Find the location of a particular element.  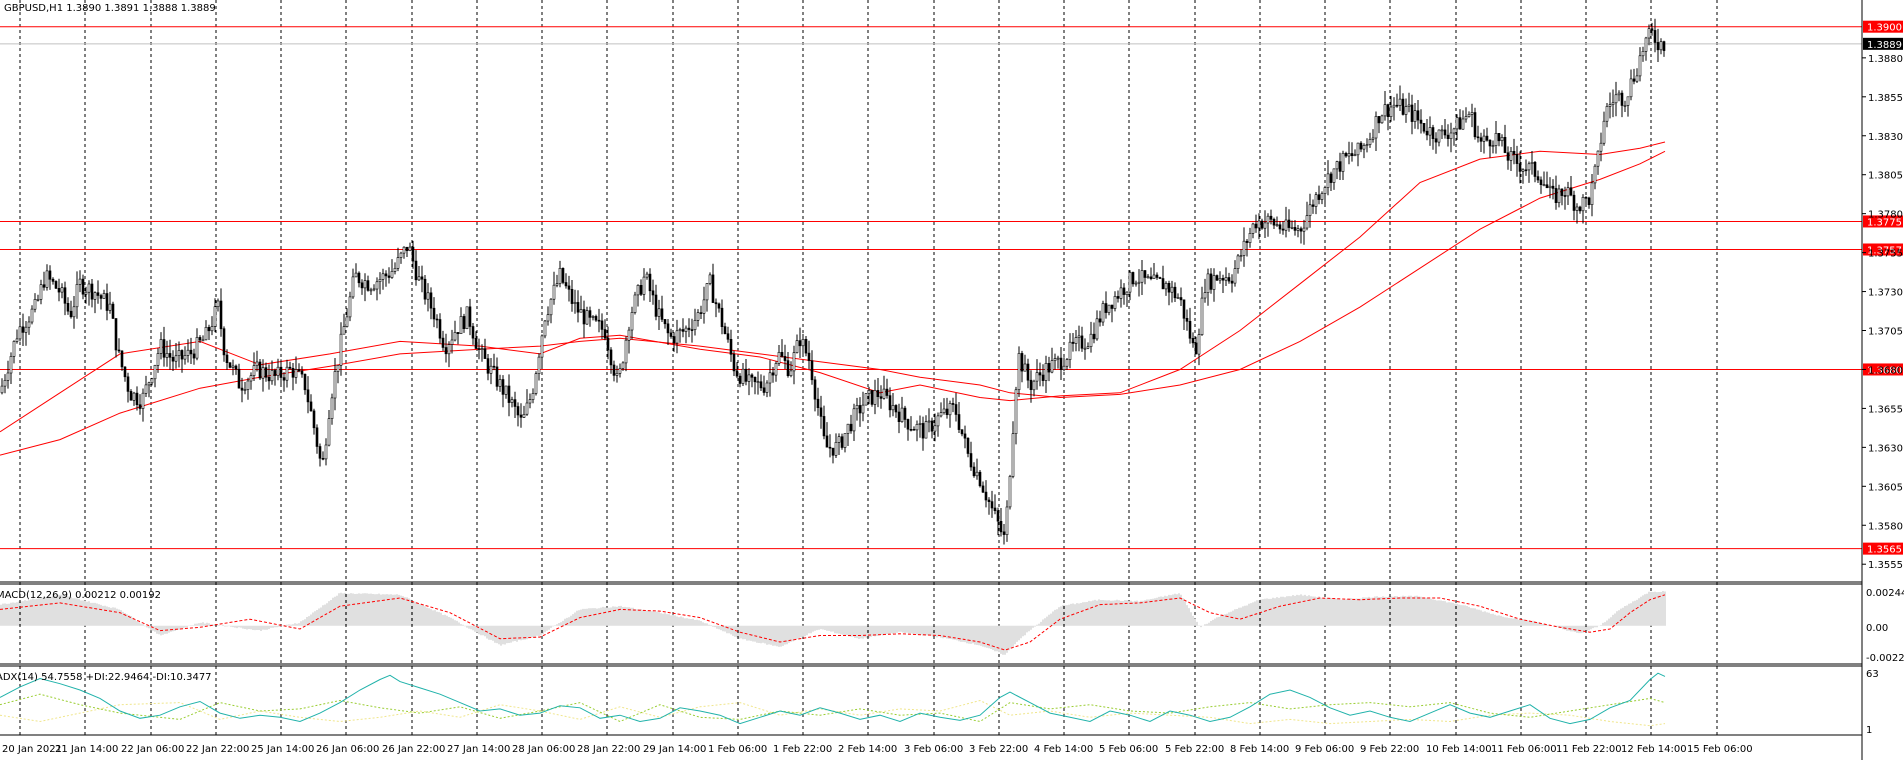

minus-di-line is located at coordinates (833, 713).